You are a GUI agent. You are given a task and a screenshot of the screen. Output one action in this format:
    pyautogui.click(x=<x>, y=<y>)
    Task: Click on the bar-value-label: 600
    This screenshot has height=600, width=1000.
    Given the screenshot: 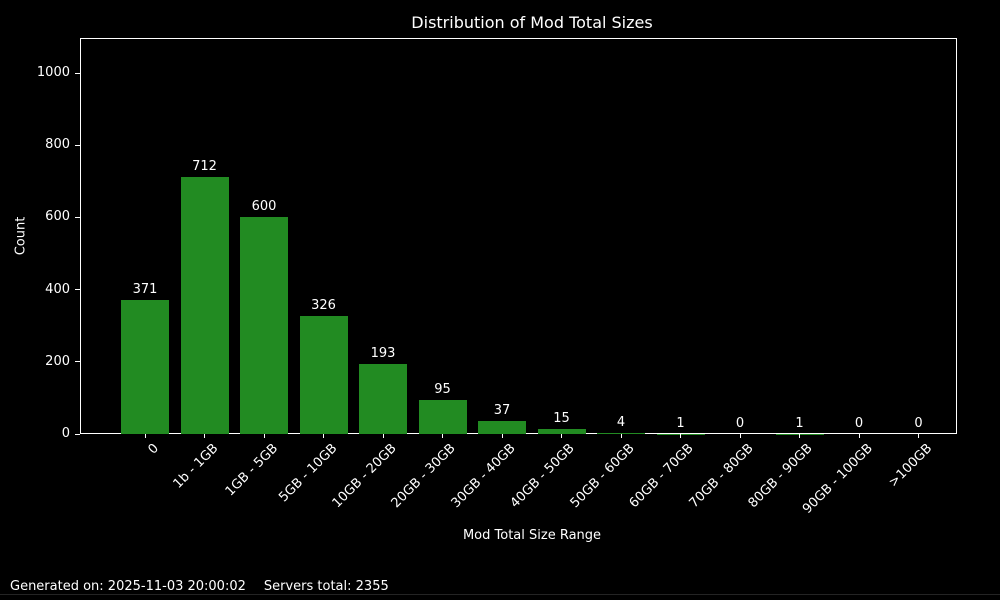 What is the action you would take?
    pyautogui.click(x=264, y=207)
    